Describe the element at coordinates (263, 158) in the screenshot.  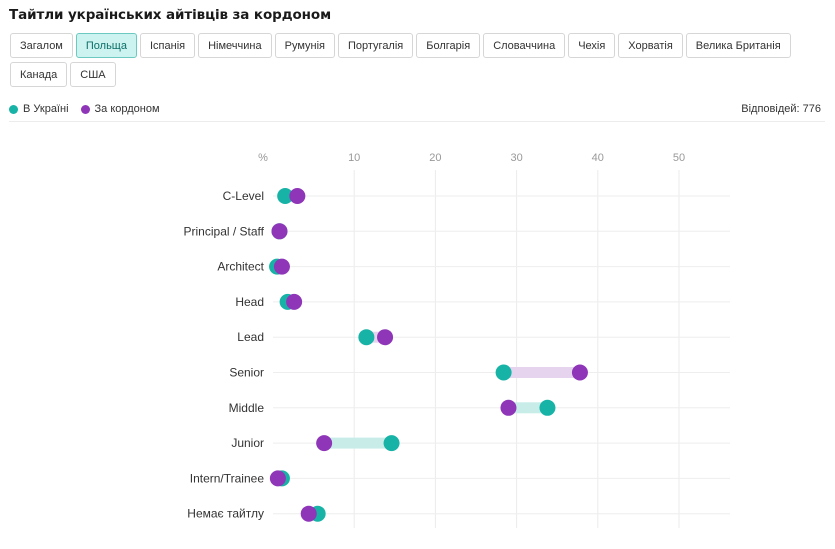
I see `x-axis-unit-label: %` at that location.